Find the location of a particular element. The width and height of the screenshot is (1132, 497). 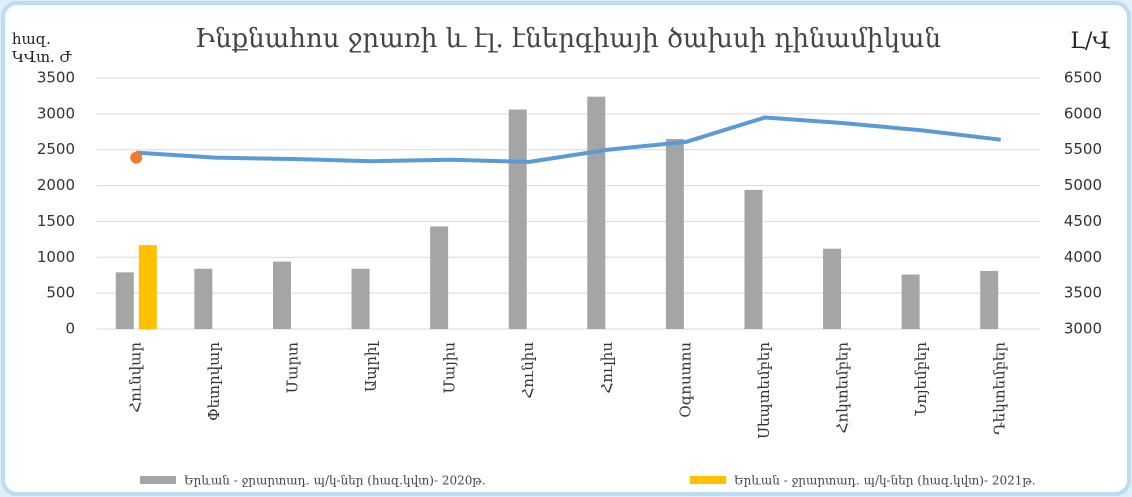

x-tick-label: Մայիս is located at coordinates (450, 368).